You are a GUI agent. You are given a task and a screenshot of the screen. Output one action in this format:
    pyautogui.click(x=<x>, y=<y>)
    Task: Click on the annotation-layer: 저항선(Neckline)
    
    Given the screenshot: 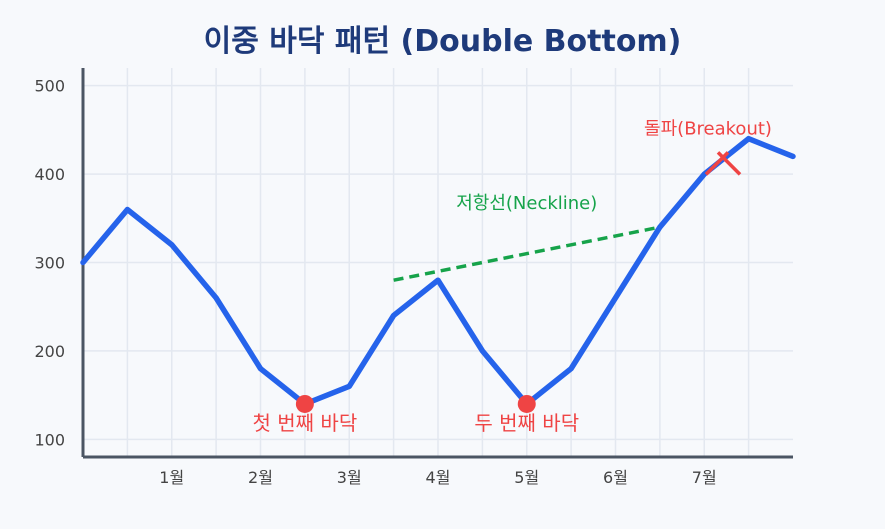 What is the action you would take?
    pyautogui.click(x=527, y=237)
    